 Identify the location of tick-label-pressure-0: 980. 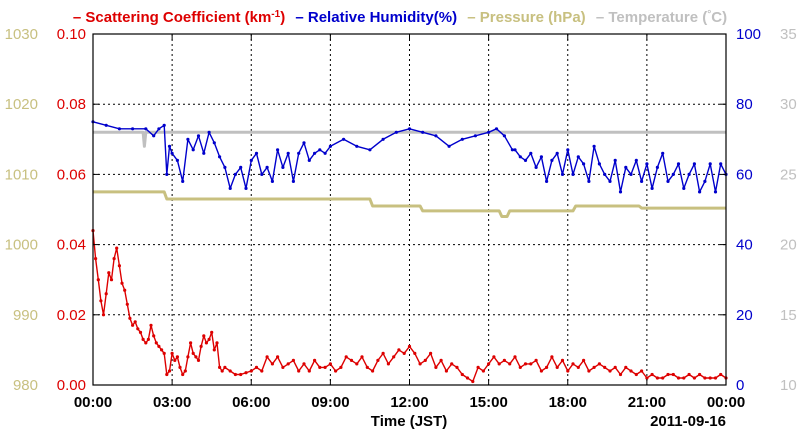
(25, 385).